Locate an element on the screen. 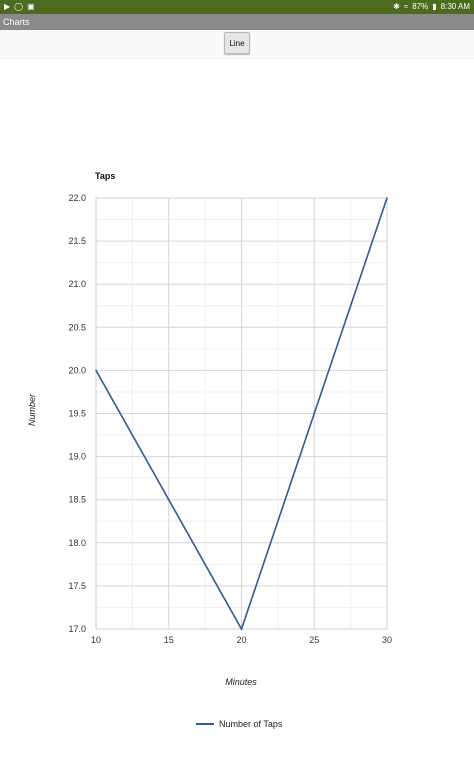  chart-legend: Number of Taps is located at coordinates (239, 724).